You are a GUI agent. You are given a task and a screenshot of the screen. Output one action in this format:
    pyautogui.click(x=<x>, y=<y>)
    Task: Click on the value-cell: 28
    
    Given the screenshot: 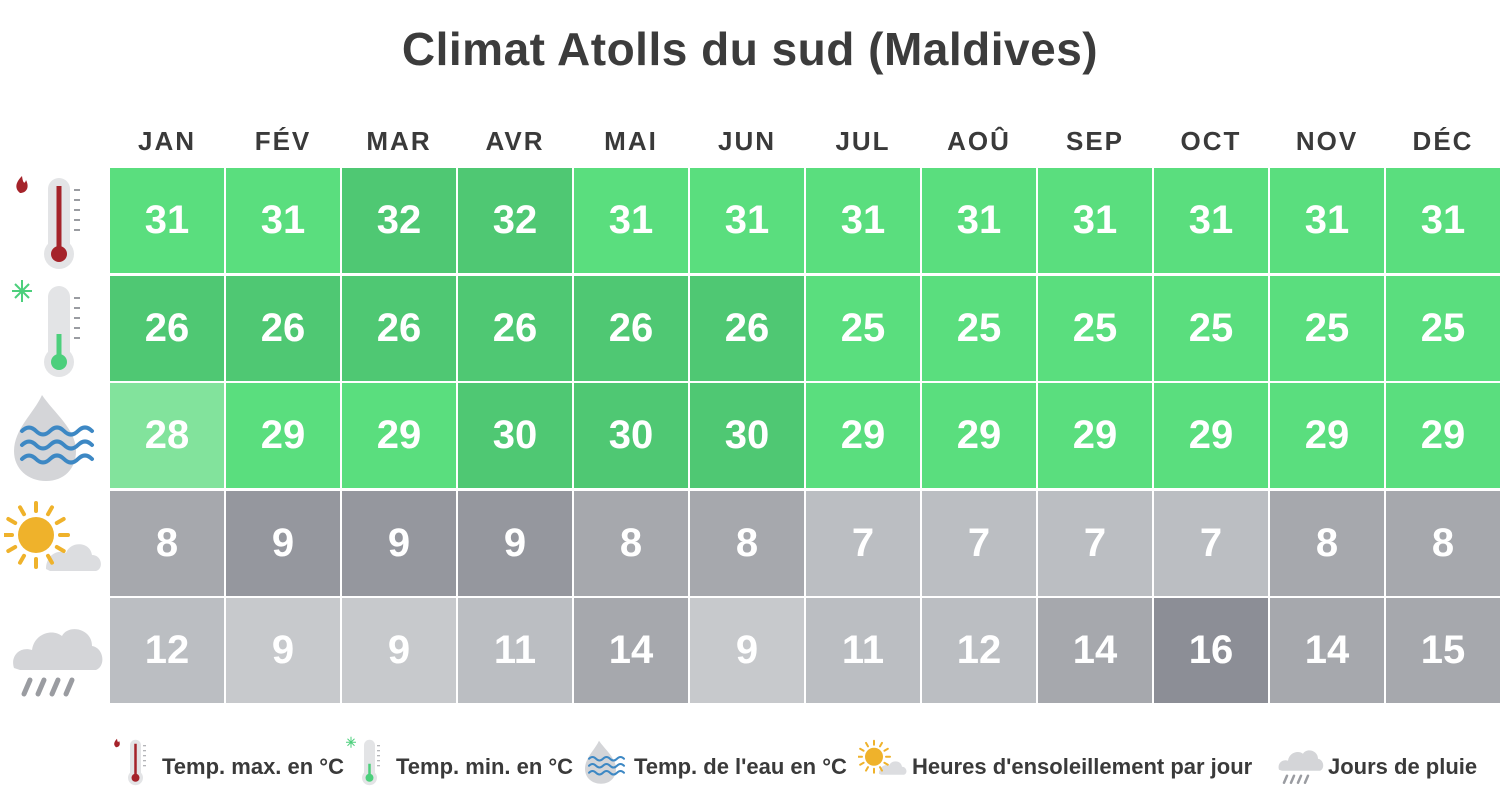 What is the action you would take?
    pyautogui.click(x=167, y=435)
    